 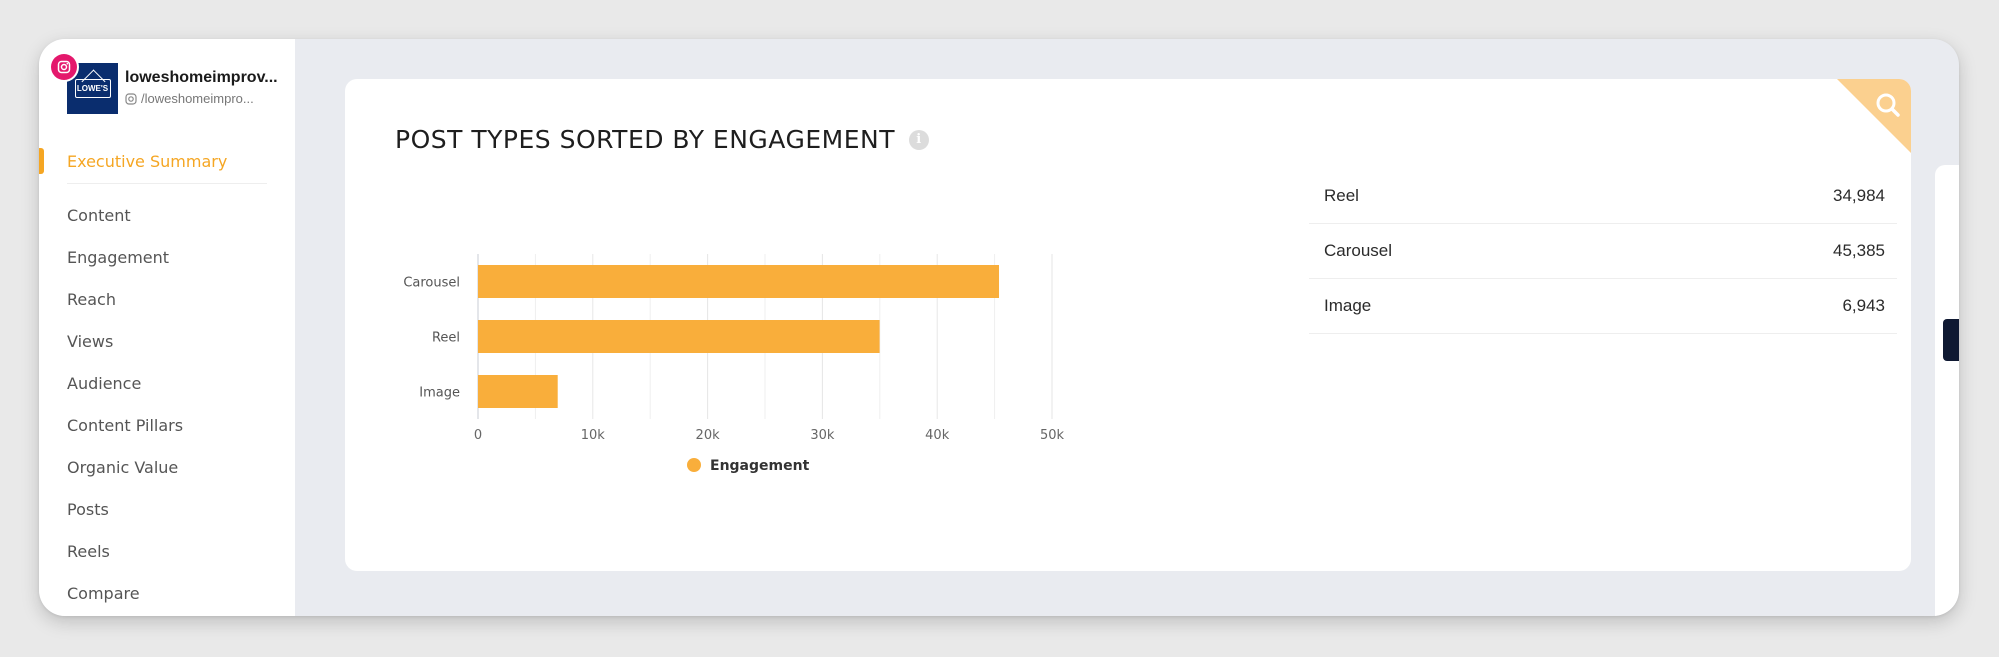 What do you see at coordinates (123, 467) in the screenshot?
I see `sidebar-item-label: Organic Value` at bounding box center [123, 467].